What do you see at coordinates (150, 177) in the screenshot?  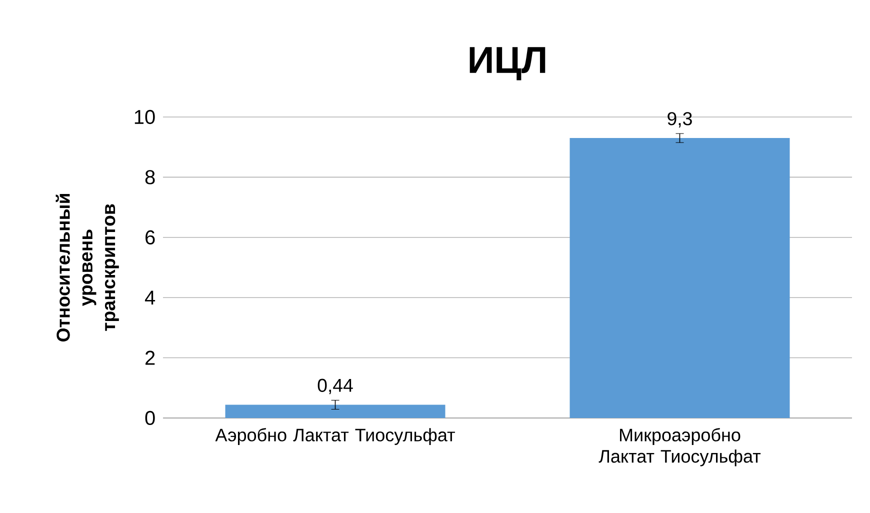 I see `y-tick-label: 8` at bounding box center [150, 177].